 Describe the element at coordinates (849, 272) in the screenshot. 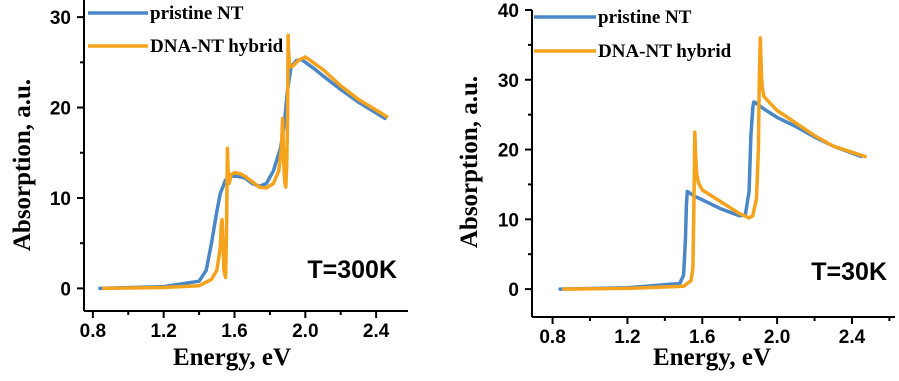

I see `temperature-annotation: T=30K` at that location.